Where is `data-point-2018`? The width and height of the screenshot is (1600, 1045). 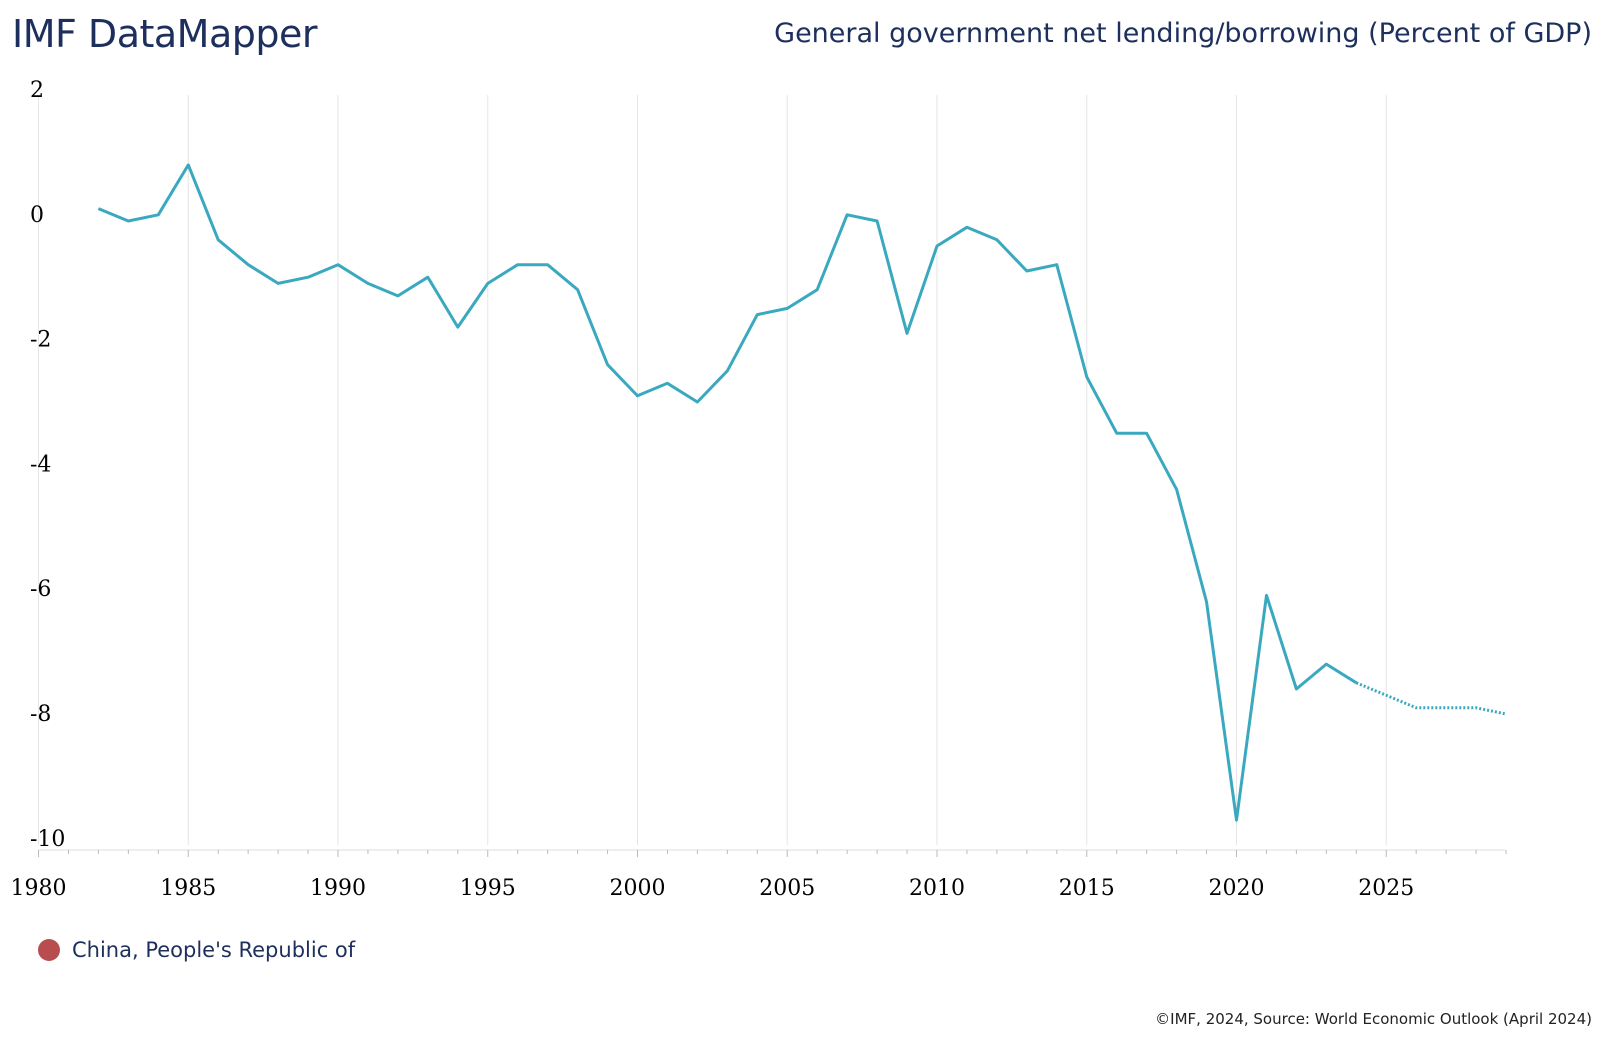 data-point-2018 is located at coordinates (1177, 489).